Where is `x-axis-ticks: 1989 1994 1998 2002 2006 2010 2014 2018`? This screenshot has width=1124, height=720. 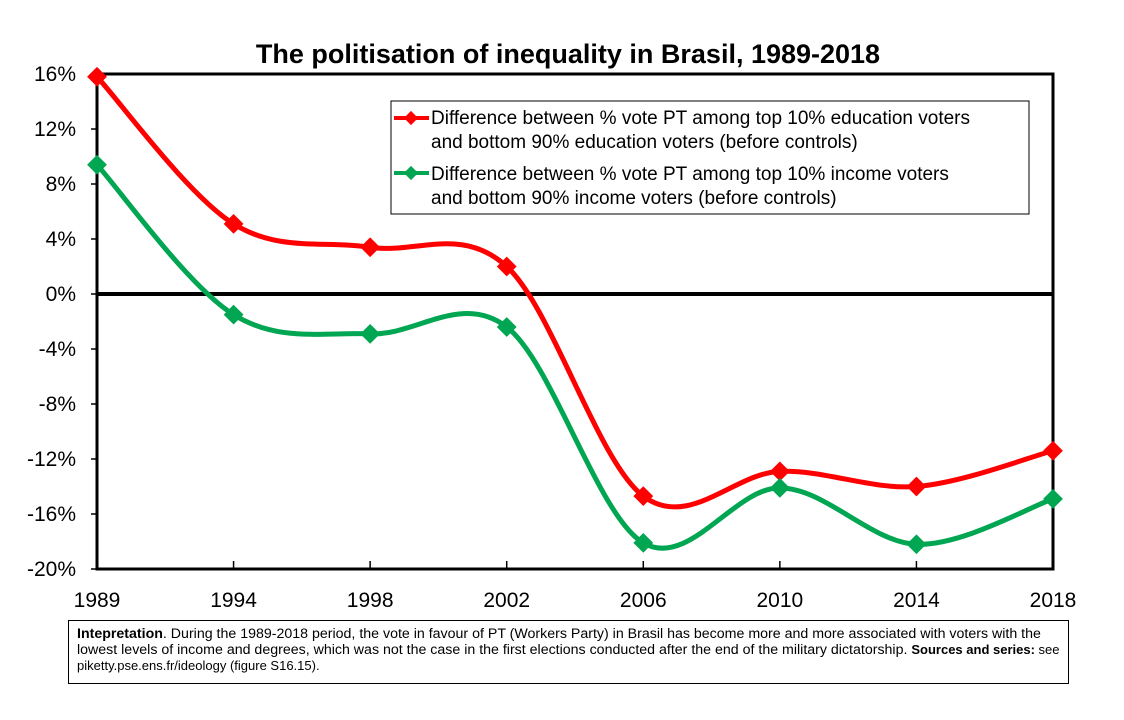
x-axis-ticks: 1989 1994 1998 2002 2006 2010 2014 2018 is located at coordinates (575, 586).